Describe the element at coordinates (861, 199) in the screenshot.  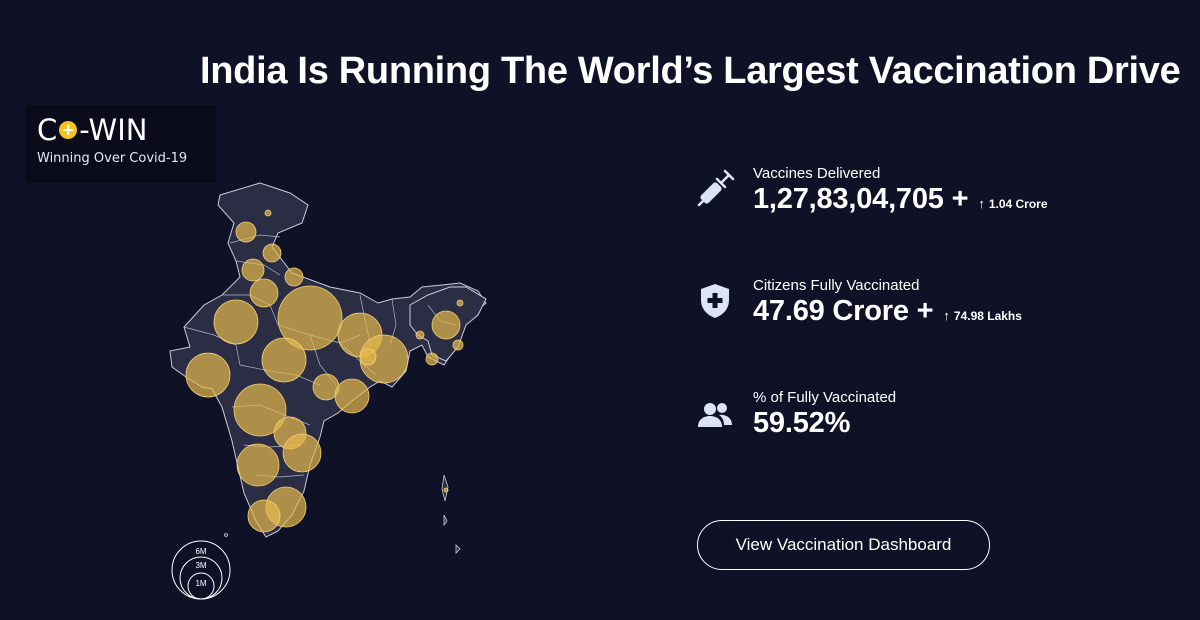
I see `stat-value: 1,27,83,04,705 +` at that location.